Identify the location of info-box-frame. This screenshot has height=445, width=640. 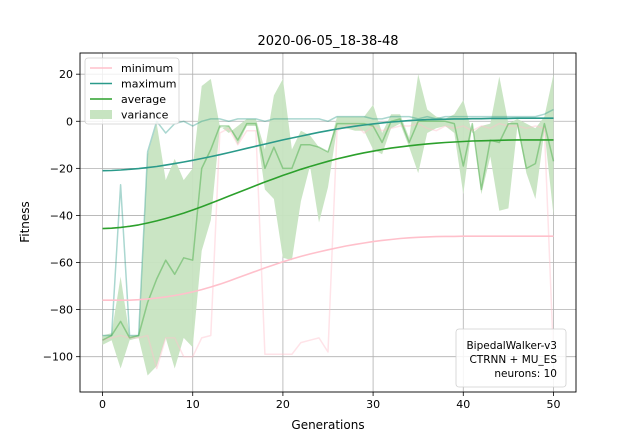
(511, 358).